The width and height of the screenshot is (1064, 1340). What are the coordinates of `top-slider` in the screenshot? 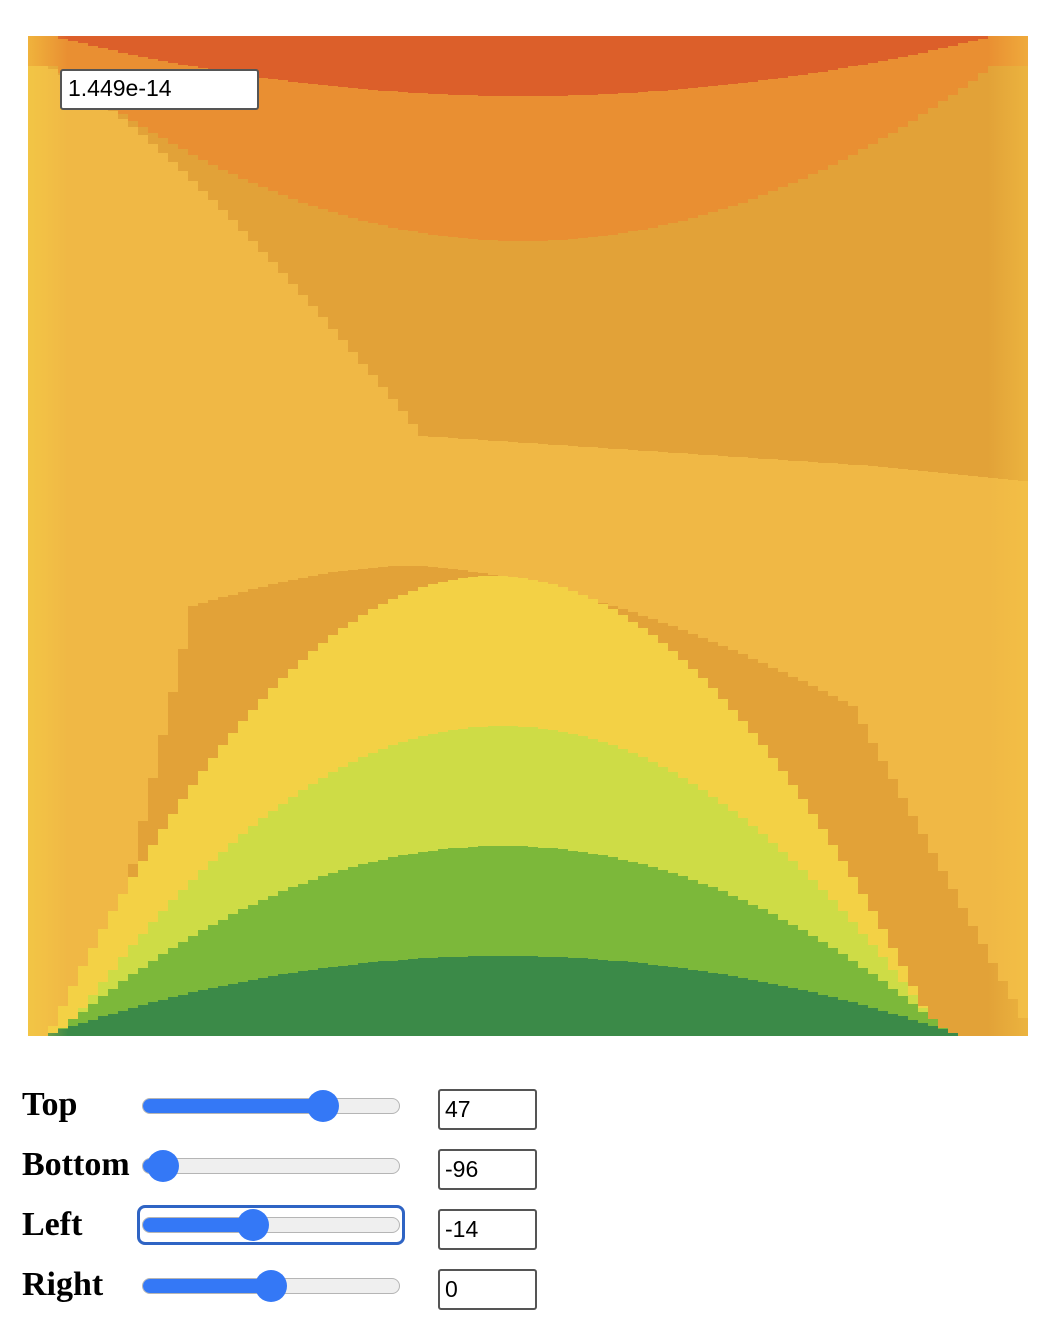 It's located at (271, 1106).